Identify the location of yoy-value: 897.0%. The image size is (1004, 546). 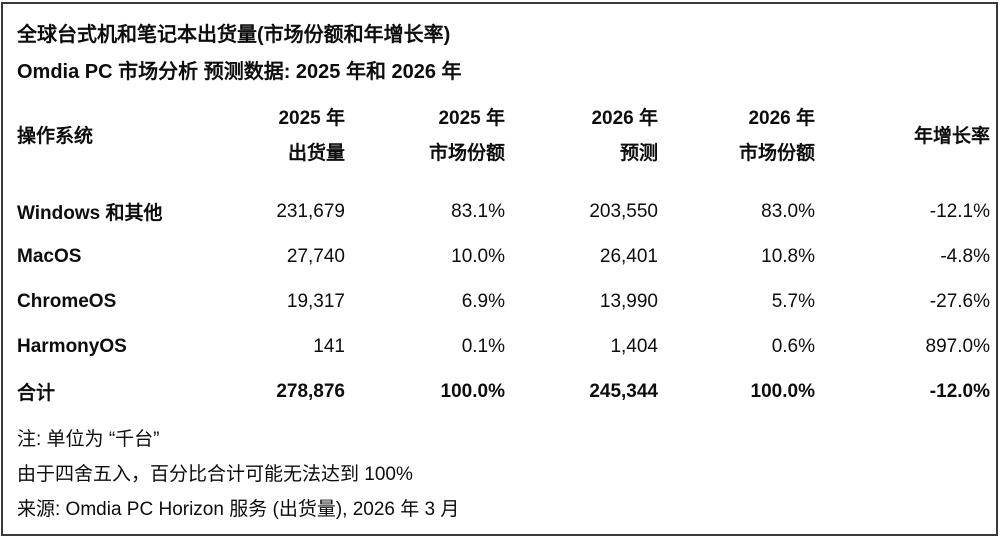
(957, 346).